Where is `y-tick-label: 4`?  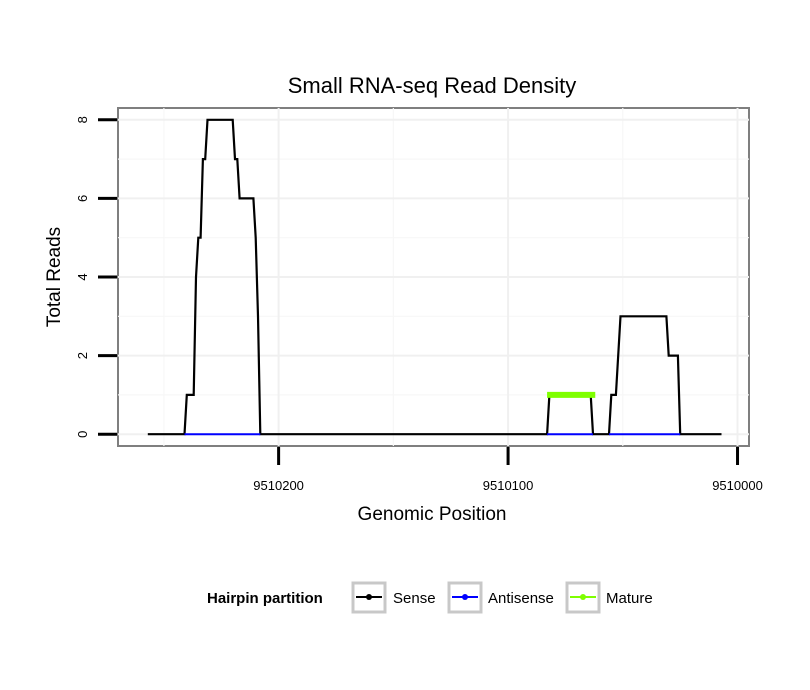 y-tick-label: 4 is located at coordinates (82, 276).